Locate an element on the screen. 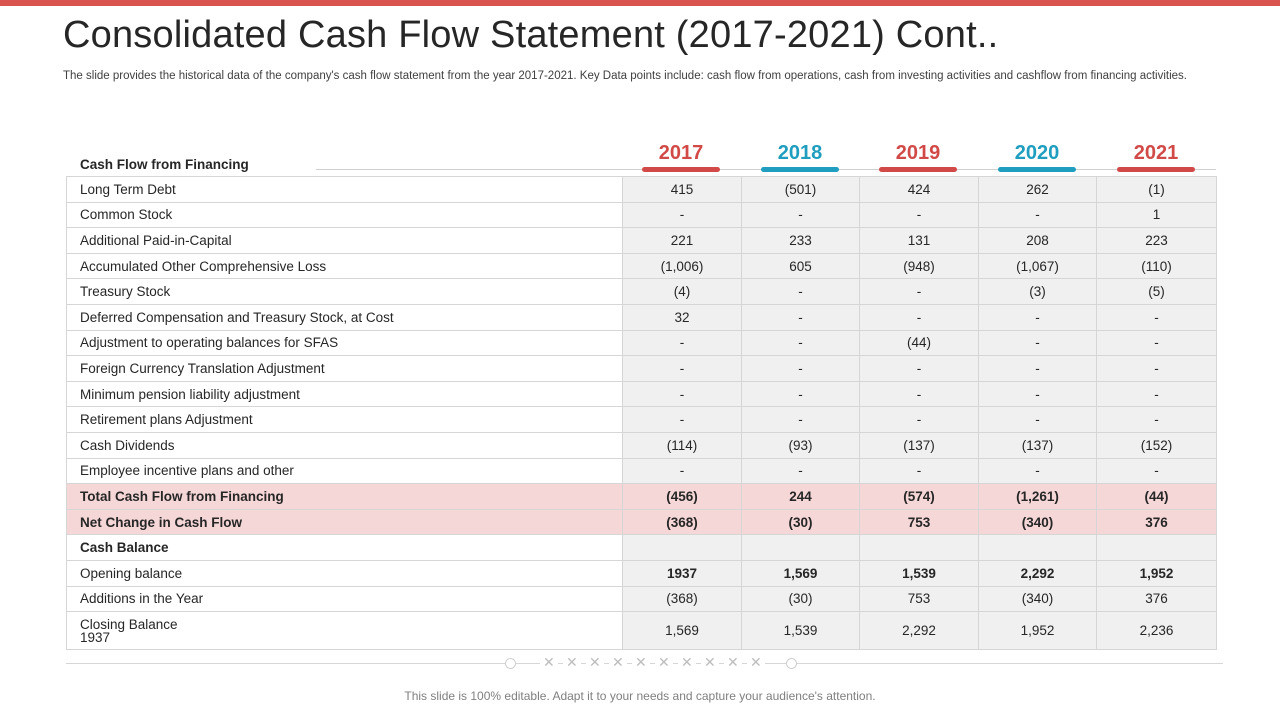  year-label: 2021 is located at coordinates (1156, 153).